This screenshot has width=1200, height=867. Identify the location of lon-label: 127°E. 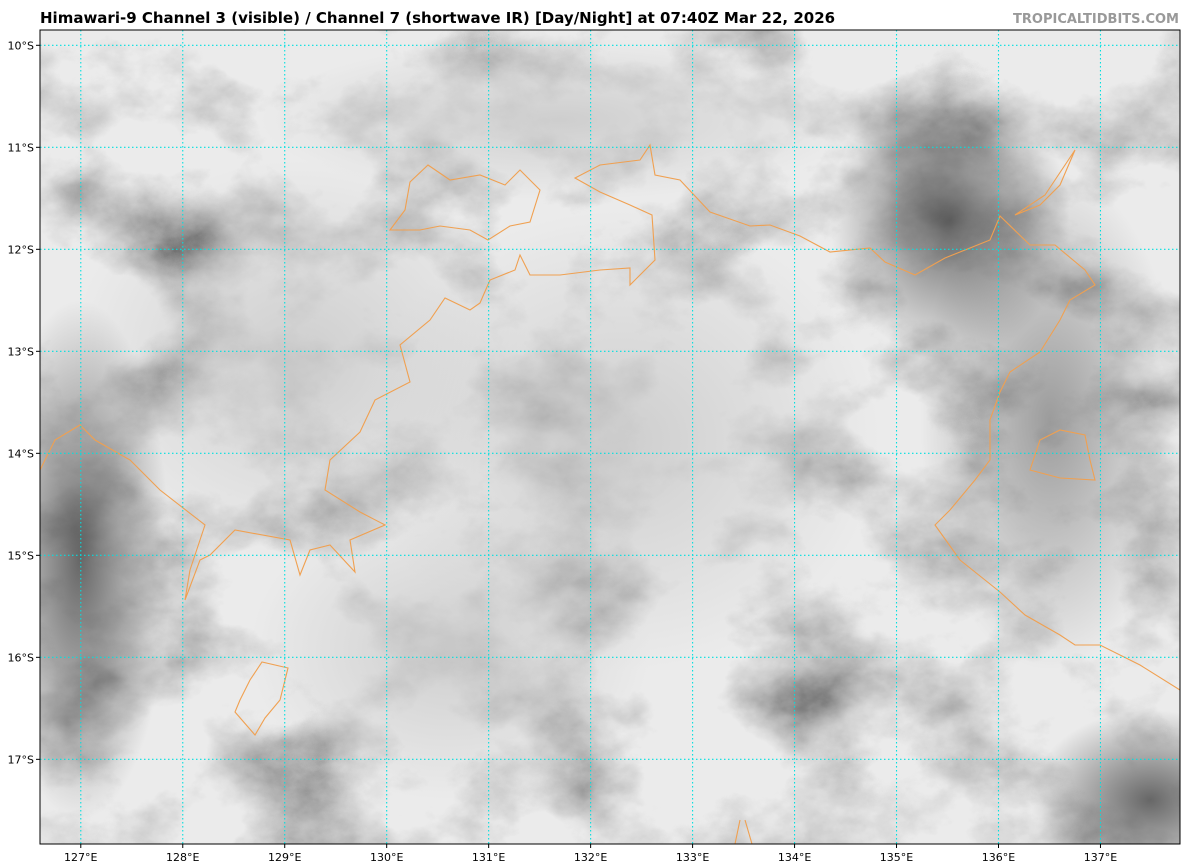
(80, 857).